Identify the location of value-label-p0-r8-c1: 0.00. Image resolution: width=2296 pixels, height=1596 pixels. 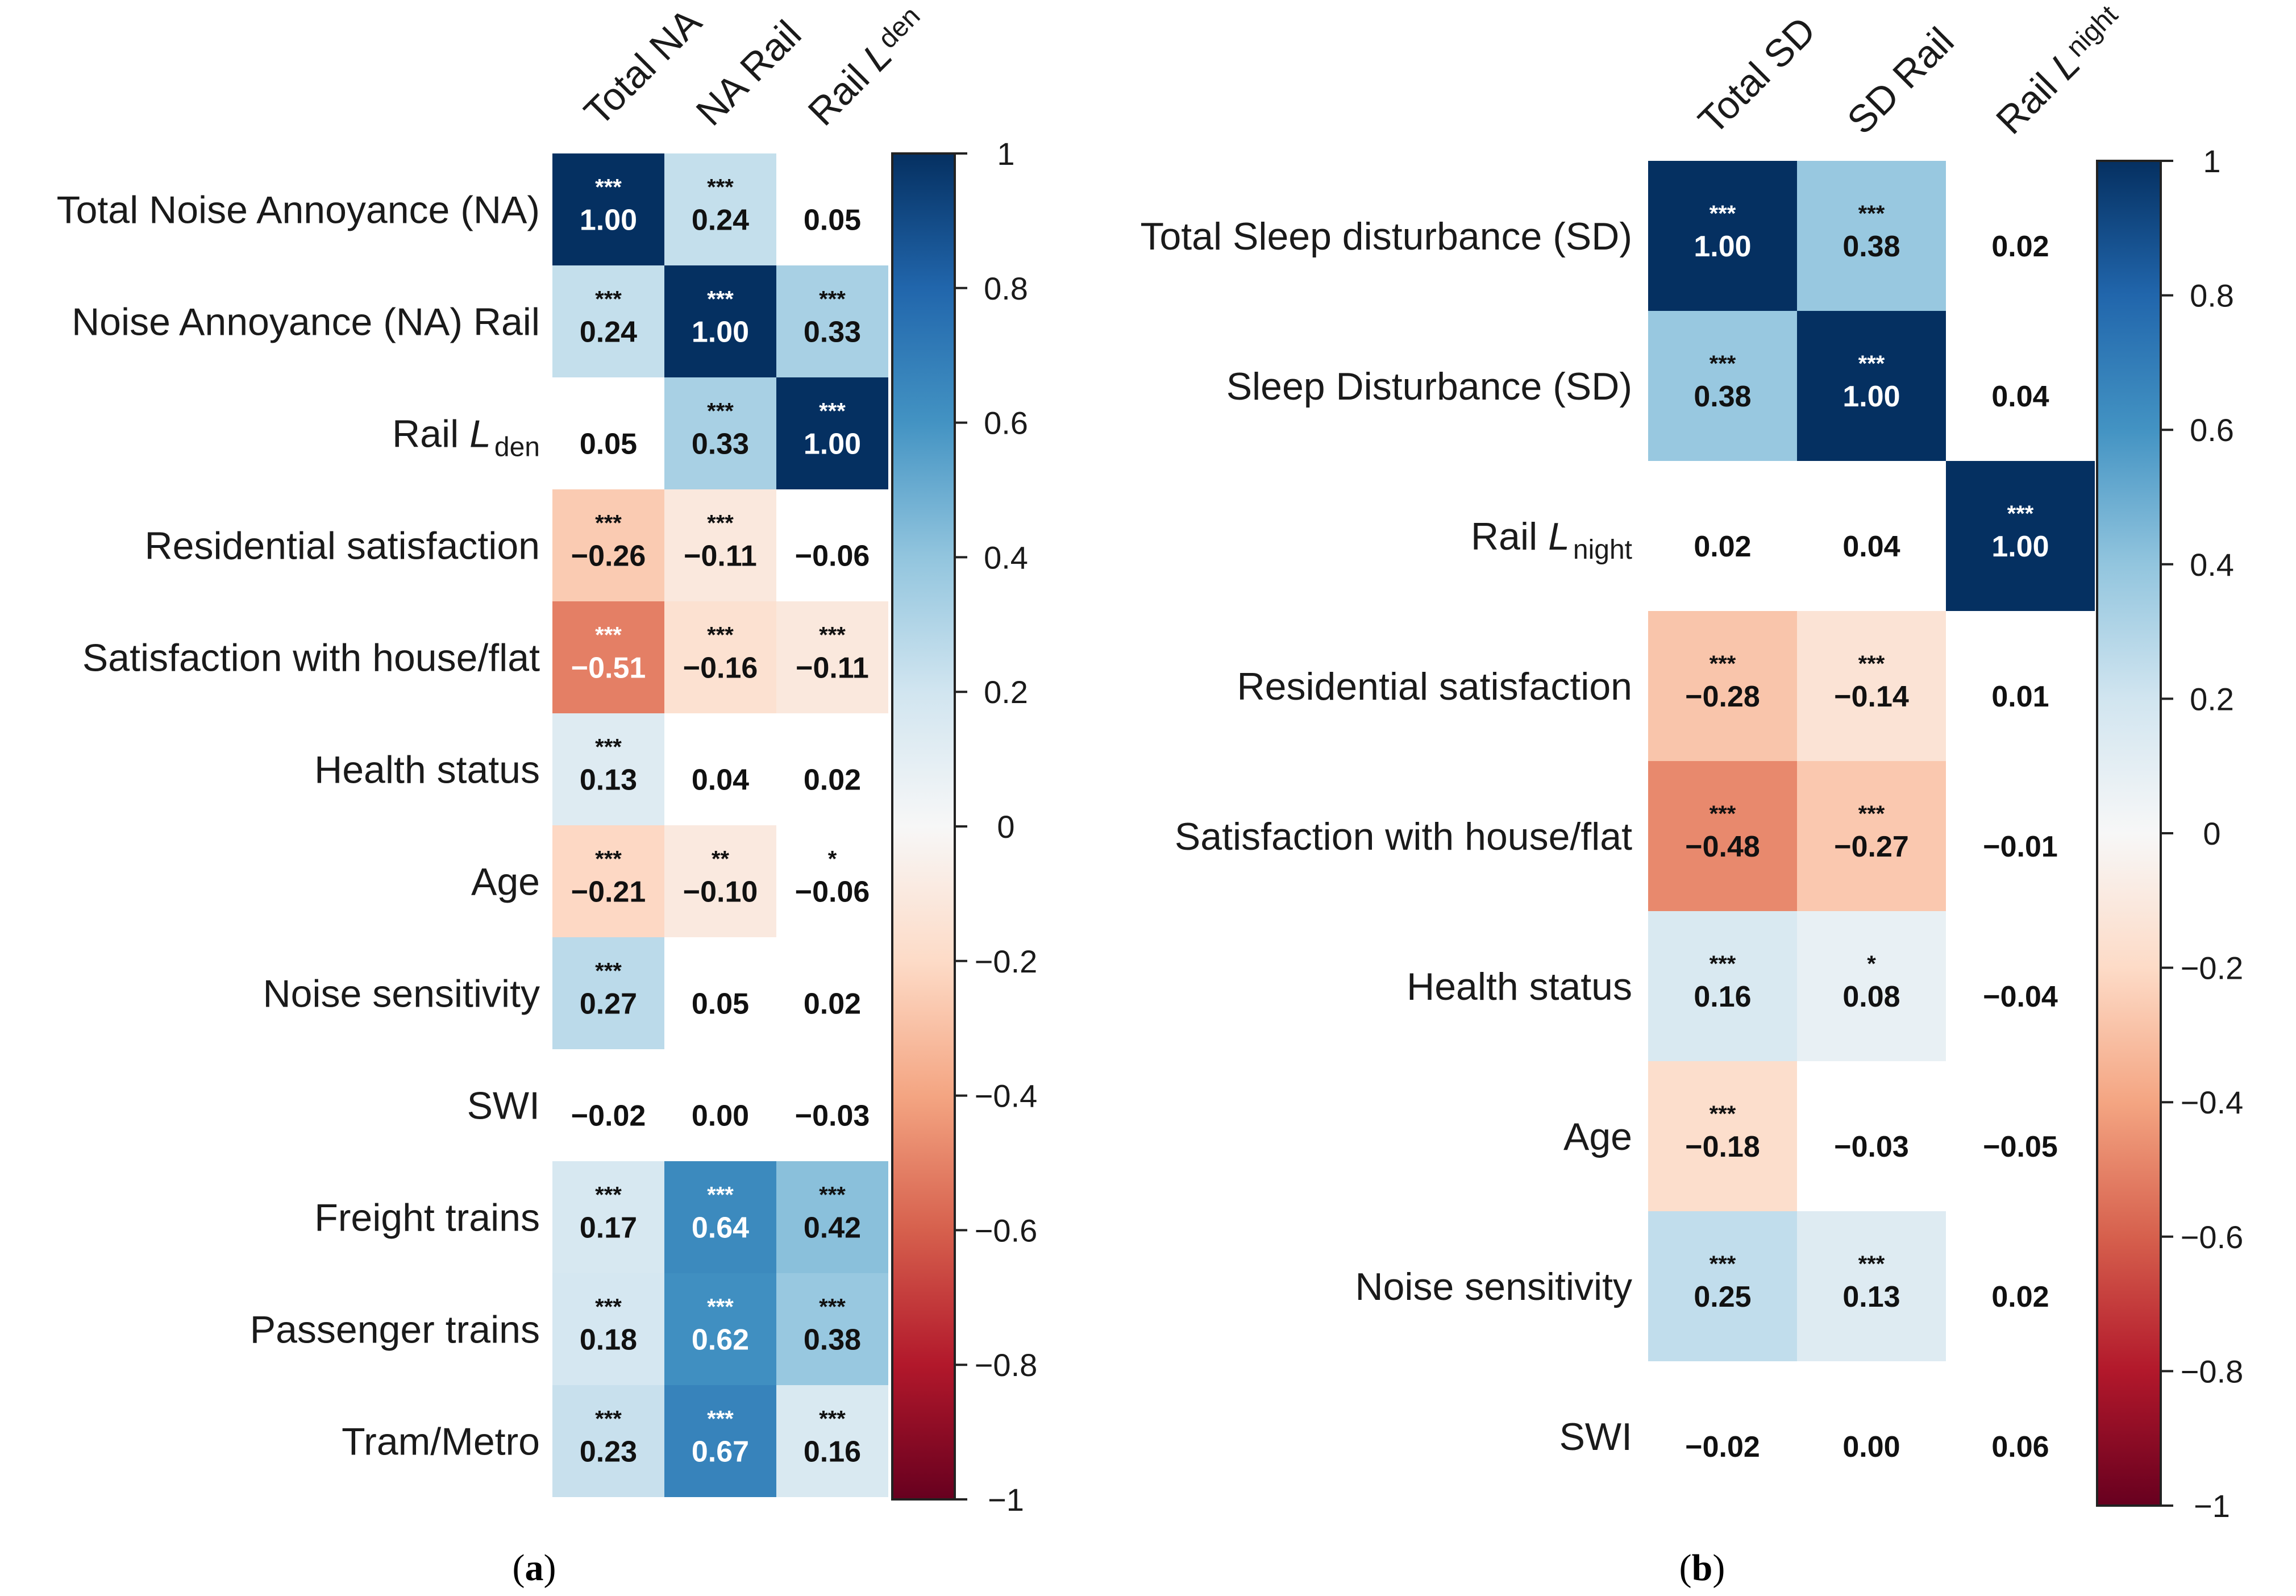
(720, 1116).